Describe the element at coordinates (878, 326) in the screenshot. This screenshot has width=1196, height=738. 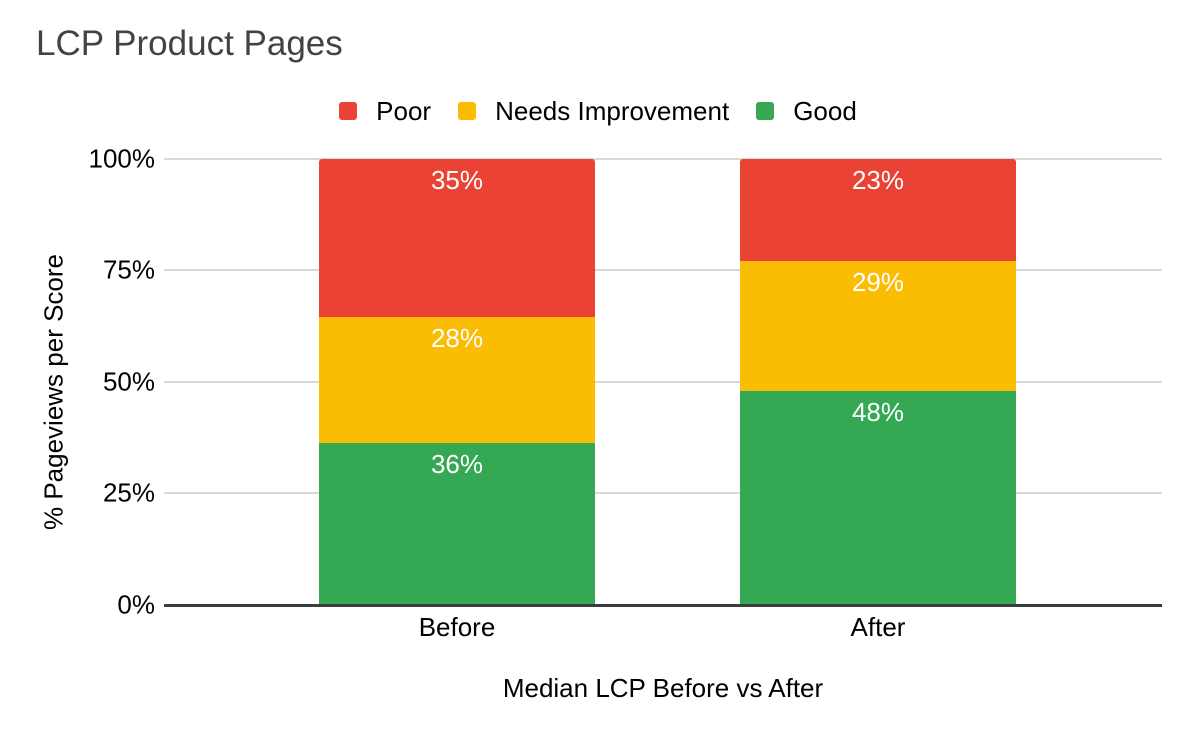
I see `bar-segment-after-needs-improvement: 29%` at that location.